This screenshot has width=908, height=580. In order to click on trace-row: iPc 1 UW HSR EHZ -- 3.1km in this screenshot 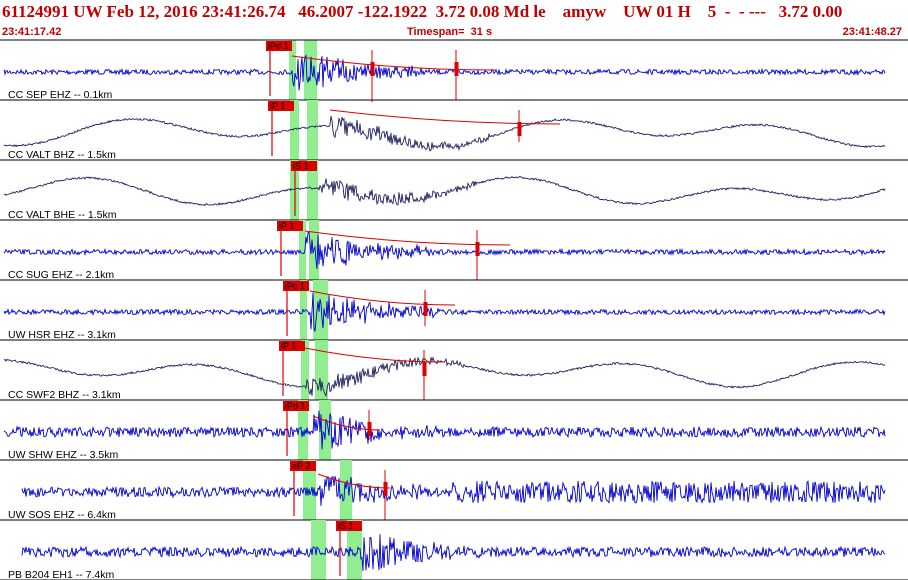, I will do `click(454, 310)`.